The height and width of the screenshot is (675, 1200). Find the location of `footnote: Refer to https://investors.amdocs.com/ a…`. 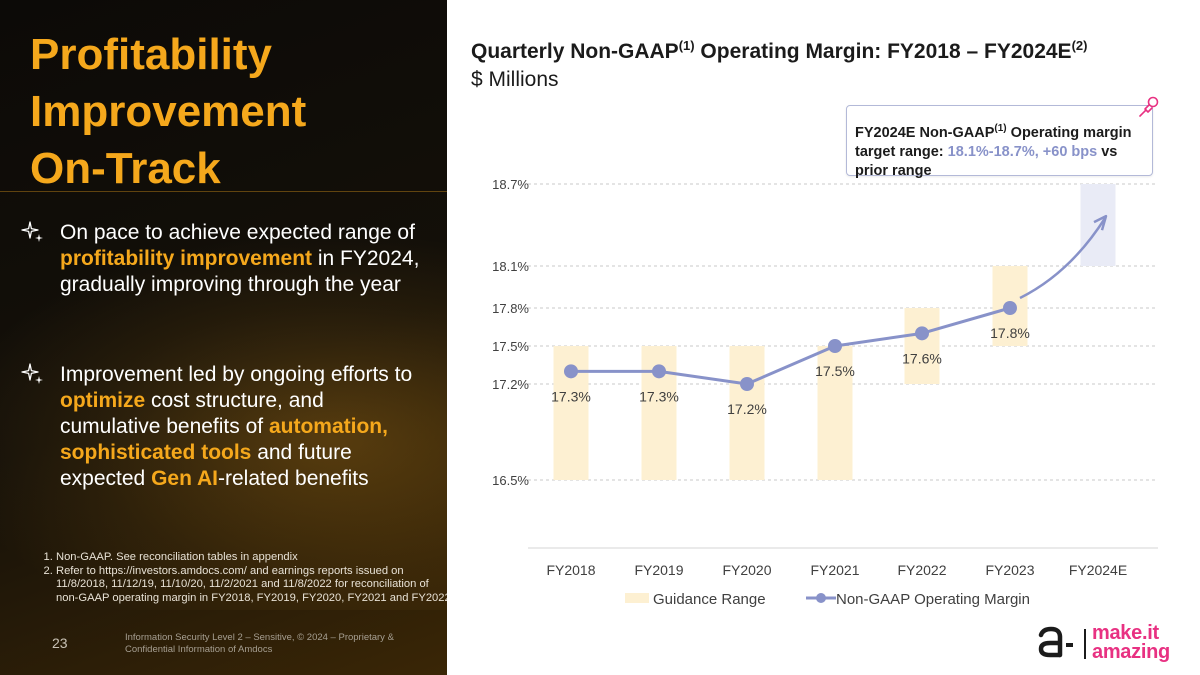

footnote: Refer to https://investors.amdocs.com/ a… is located at coordinates (251, 585).